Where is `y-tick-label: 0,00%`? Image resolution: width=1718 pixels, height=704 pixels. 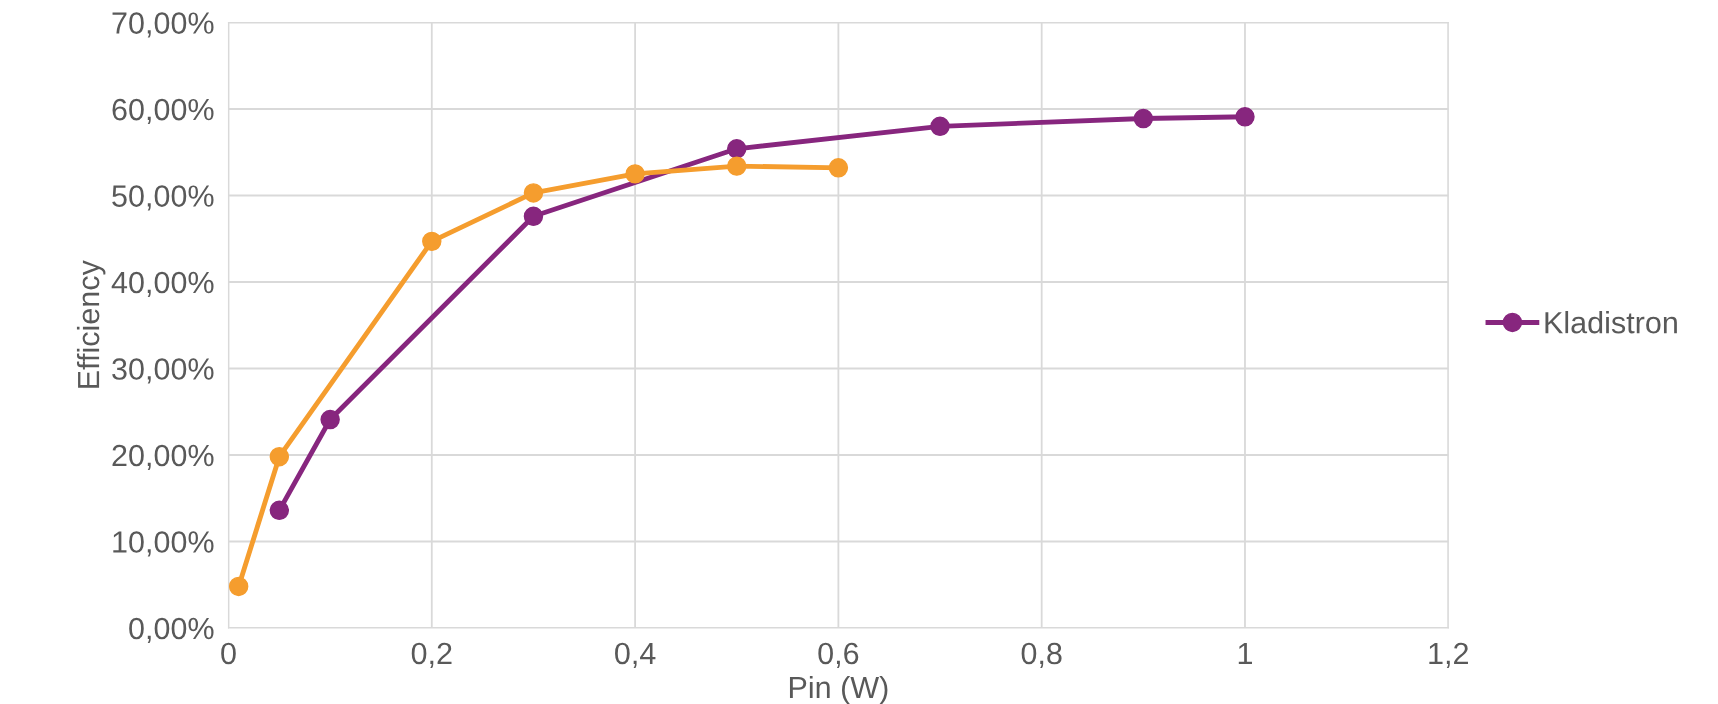 y-tick-label: 0,00% is located at coordinates (171, 630).